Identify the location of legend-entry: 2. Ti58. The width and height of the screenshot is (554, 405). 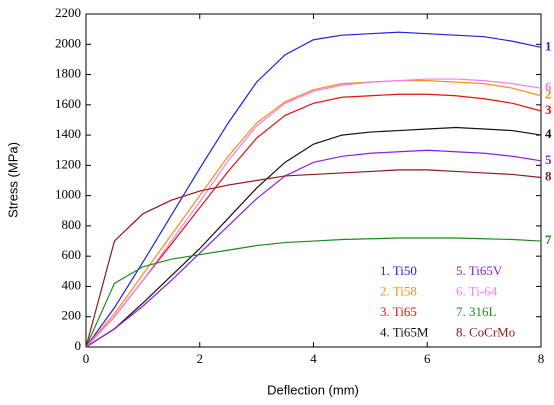
(398, 290).